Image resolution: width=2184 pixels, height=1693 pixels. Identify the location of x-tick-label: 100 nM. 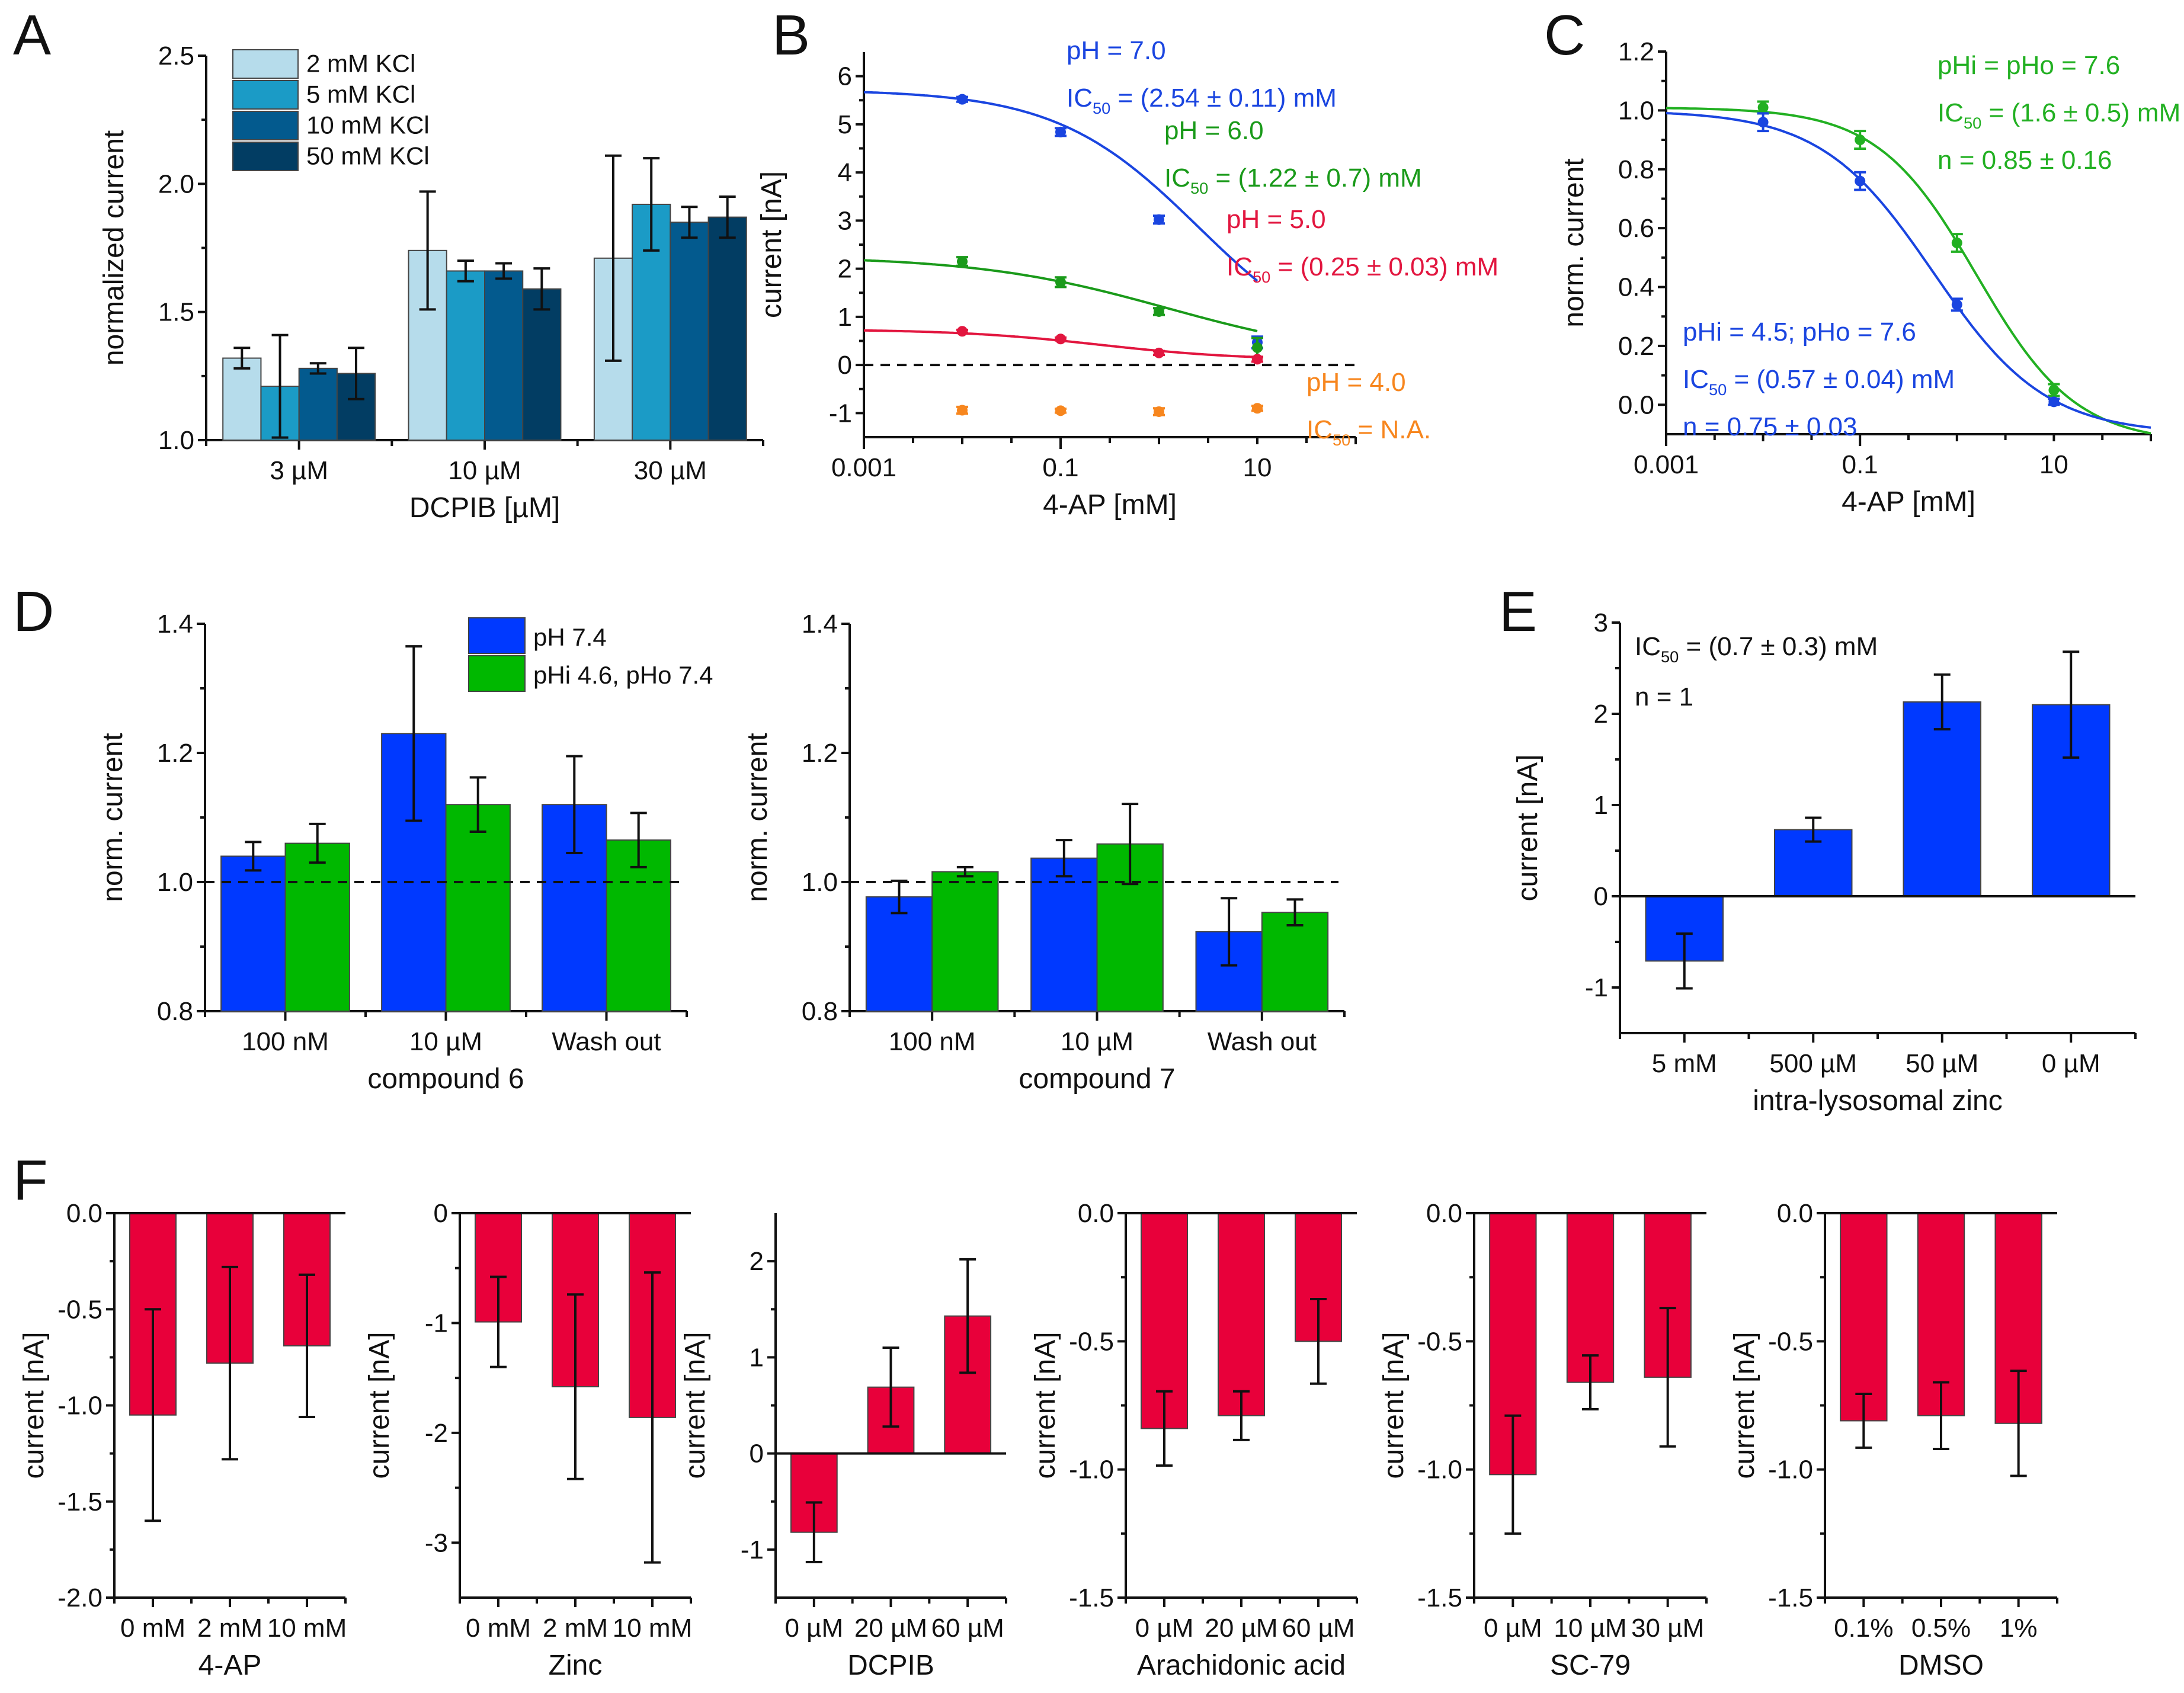
(933, 1041).